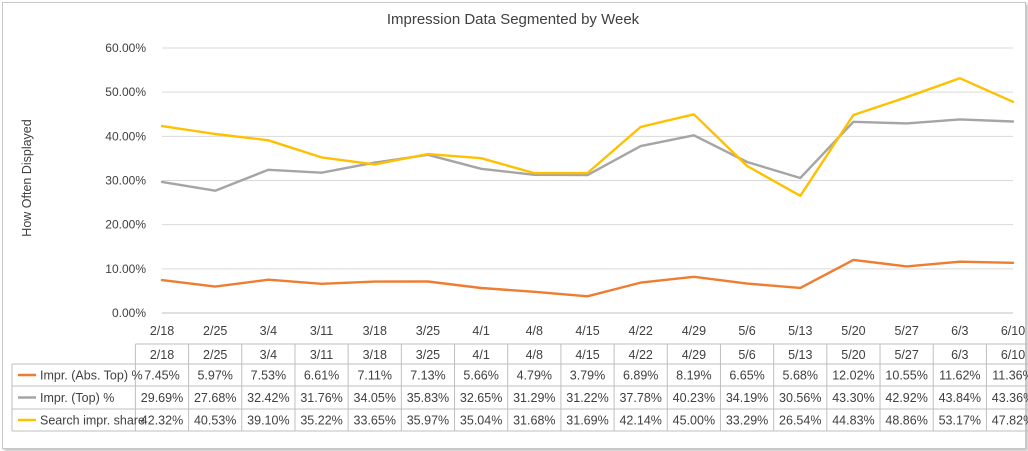 The width and height of the screenshot is (1028, 451). What do you see at coordinates (125, 269) in the screenshot?
I see `y-tick-label: 10.00%` at bounding box center [125, 269].